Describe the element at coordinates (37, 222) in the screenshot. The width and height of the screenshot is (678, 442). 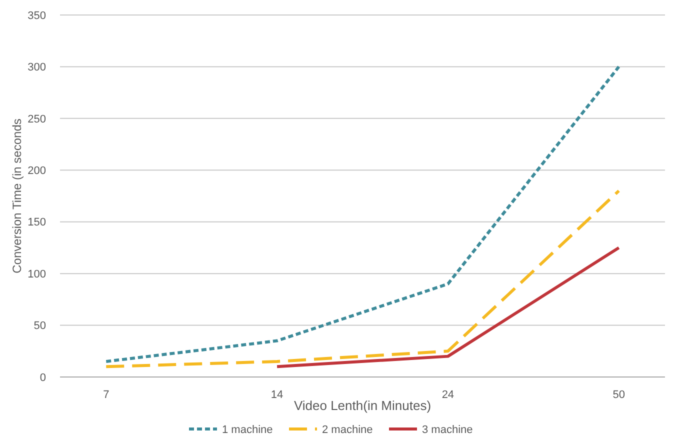
I see `y-tick-label: 150` at that location.